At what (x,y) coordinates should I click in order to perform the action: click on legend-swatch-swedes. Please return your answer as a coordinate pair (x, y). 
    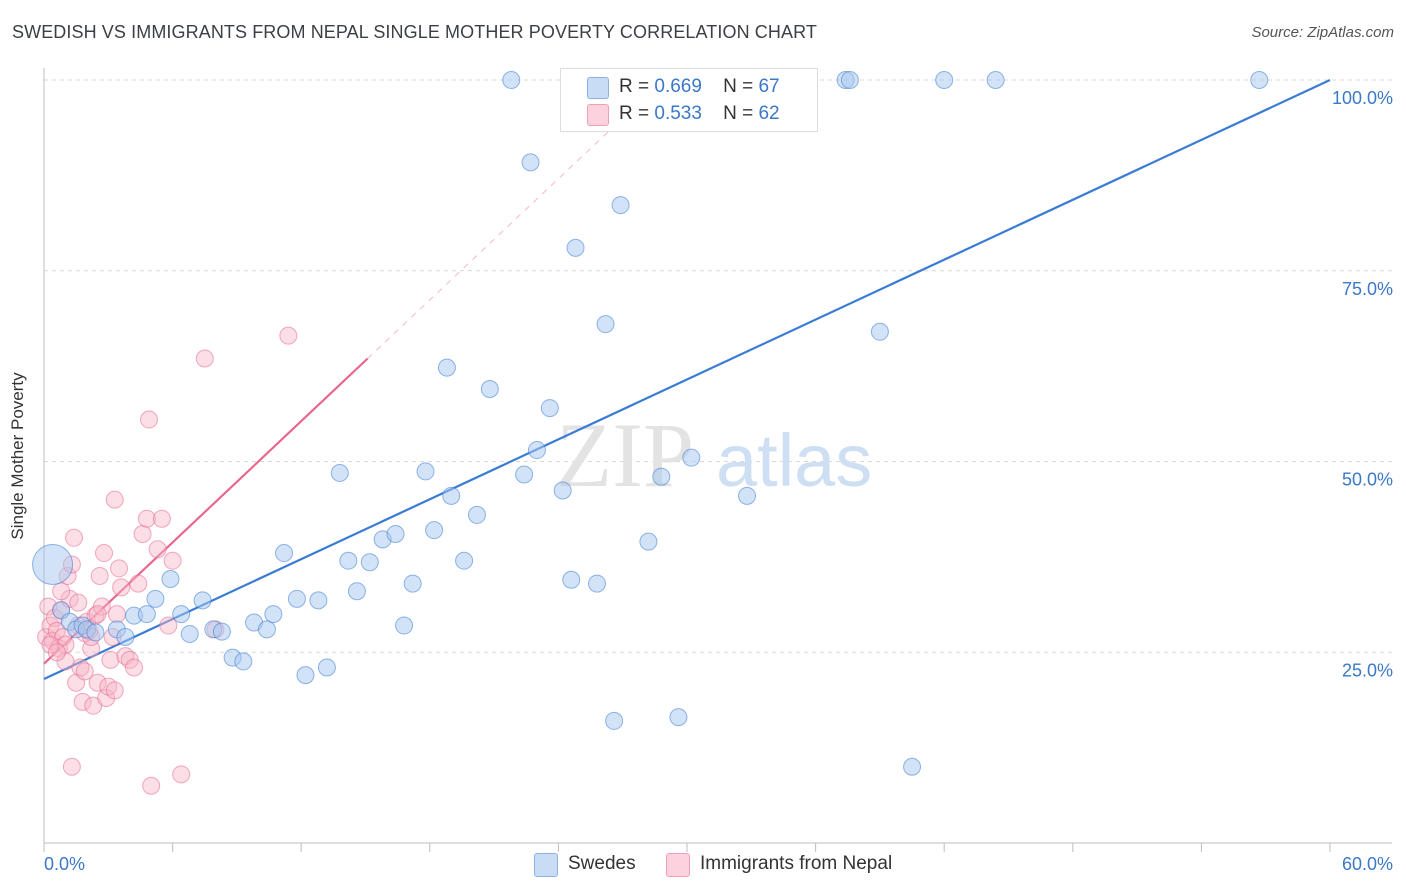
    Looking at the image, I should click on (598, 88).